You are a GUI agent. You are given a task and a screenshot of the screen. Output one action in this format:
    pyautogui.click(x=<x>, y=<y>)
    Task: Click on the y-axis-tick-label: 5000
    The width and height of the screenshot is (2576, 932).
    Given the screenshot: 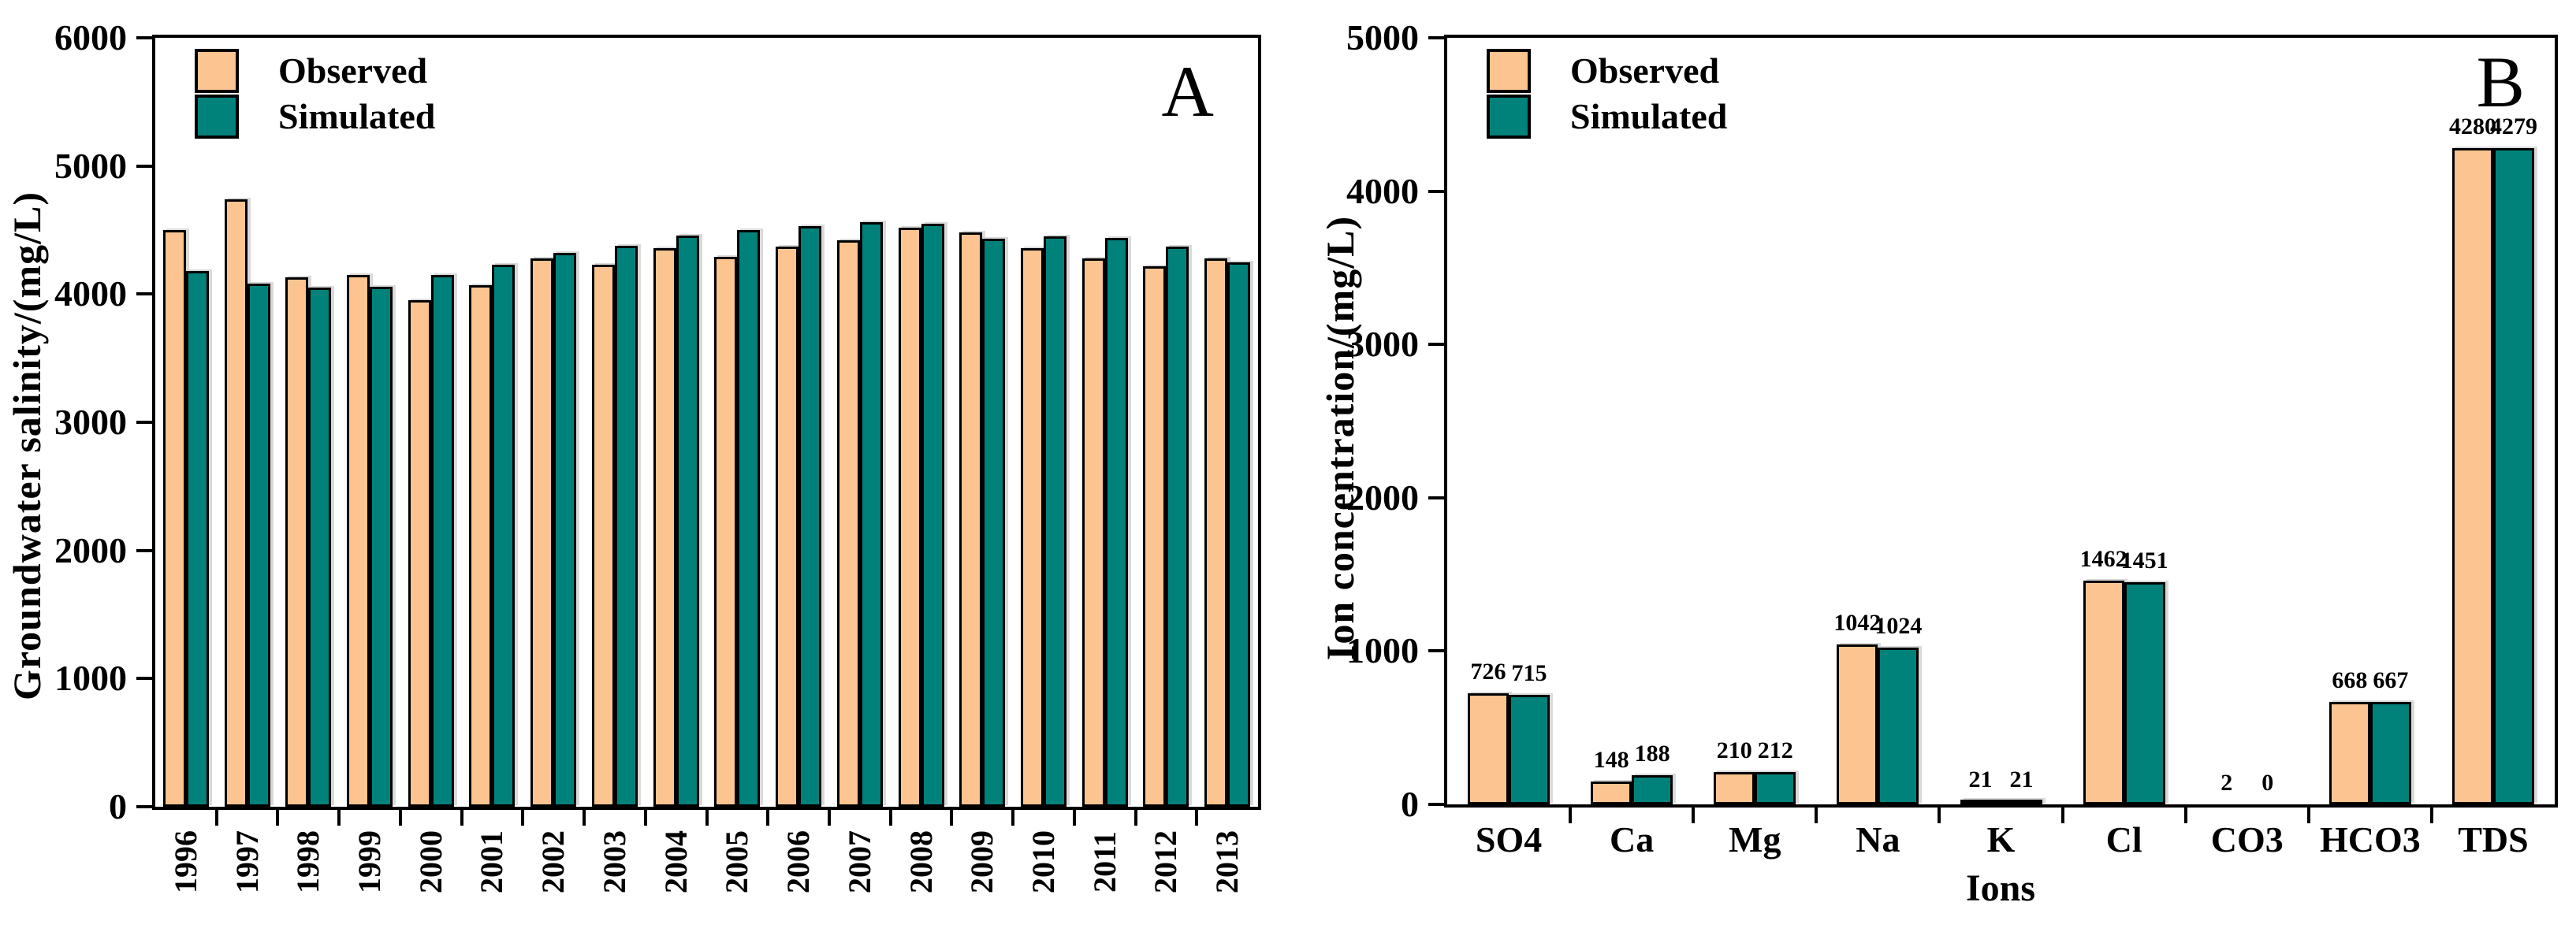 What is the action you would take?
    pyautogui.click(x=90, y=165)
    